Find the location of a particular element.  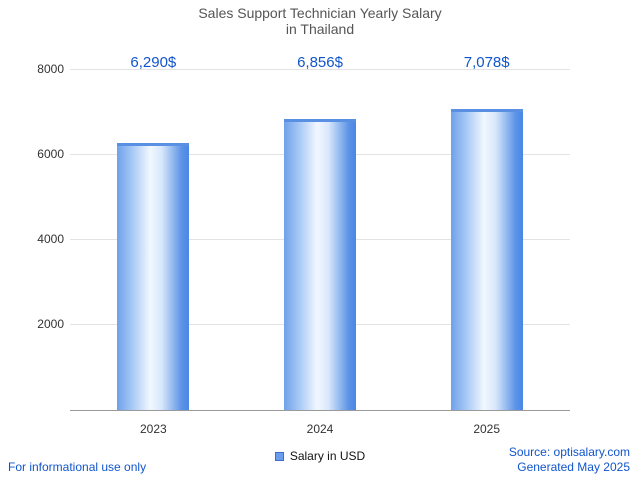

legend: Salary in USD is located at coordinates (320, 456).